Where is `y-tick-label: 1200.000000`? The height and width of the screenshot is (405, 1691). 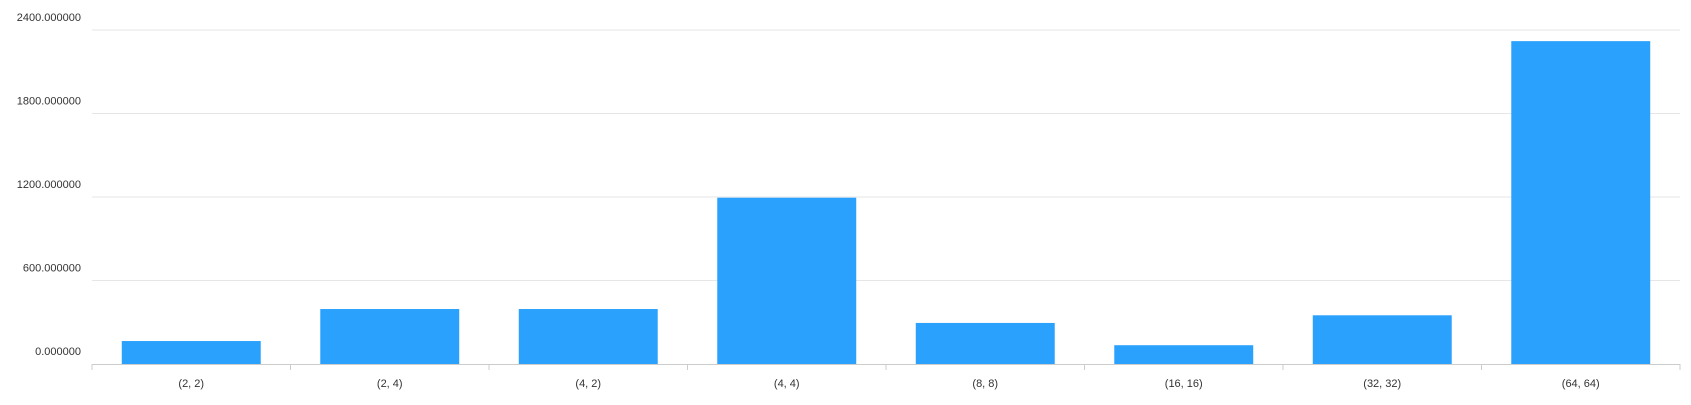
y-tick-label: 1200.000000 is located at coordinates (49, 185).